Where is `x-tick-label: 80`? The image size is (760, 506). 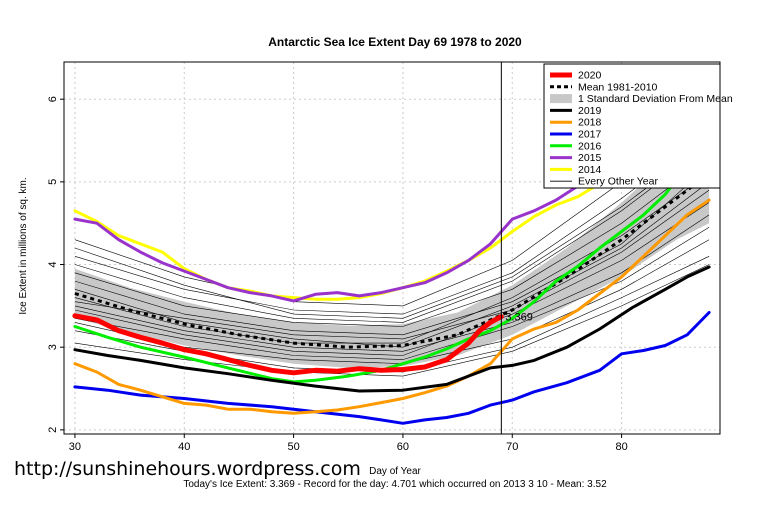 x-tick-label: 80 is located at coordinates (621, 447).